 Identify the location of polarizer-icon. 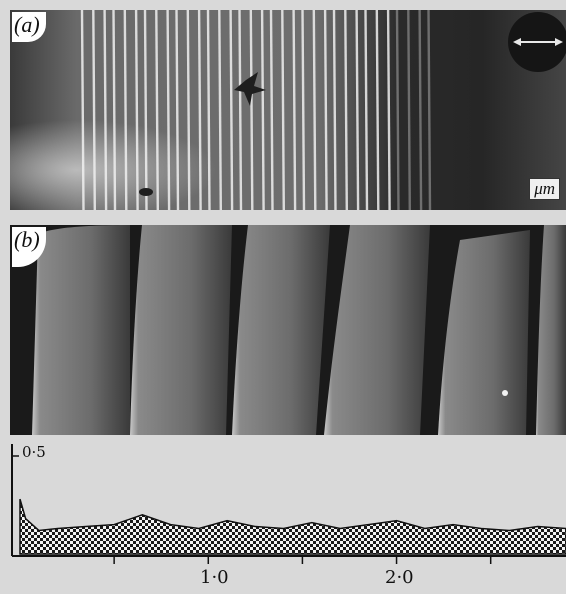
(537, 42).